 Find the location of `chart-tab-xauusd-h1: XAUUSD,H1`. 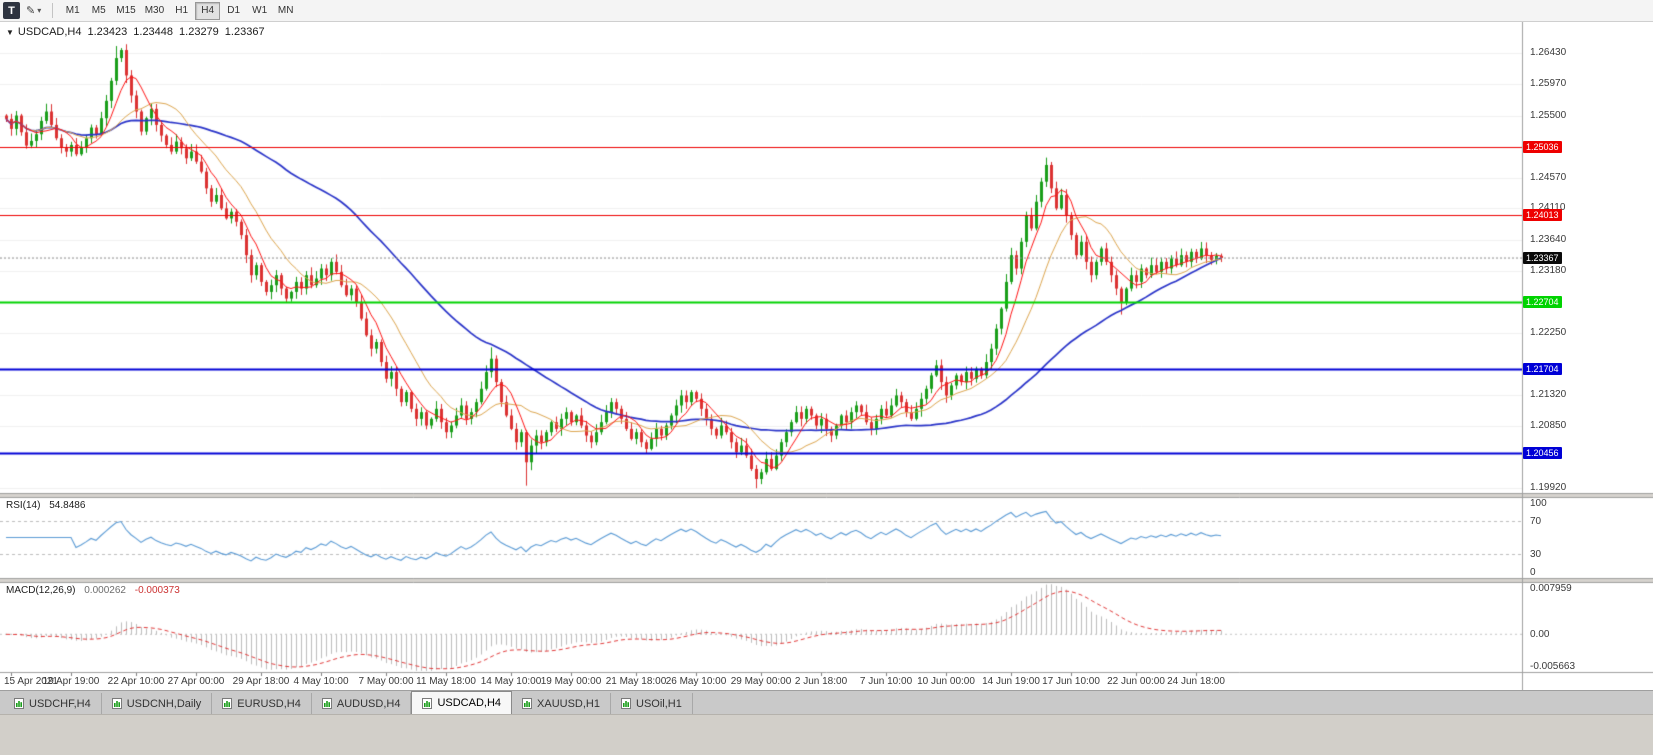

chart-tab-xauusd-h1: XAUUSD,H1 is located at coordinates (561, 703).